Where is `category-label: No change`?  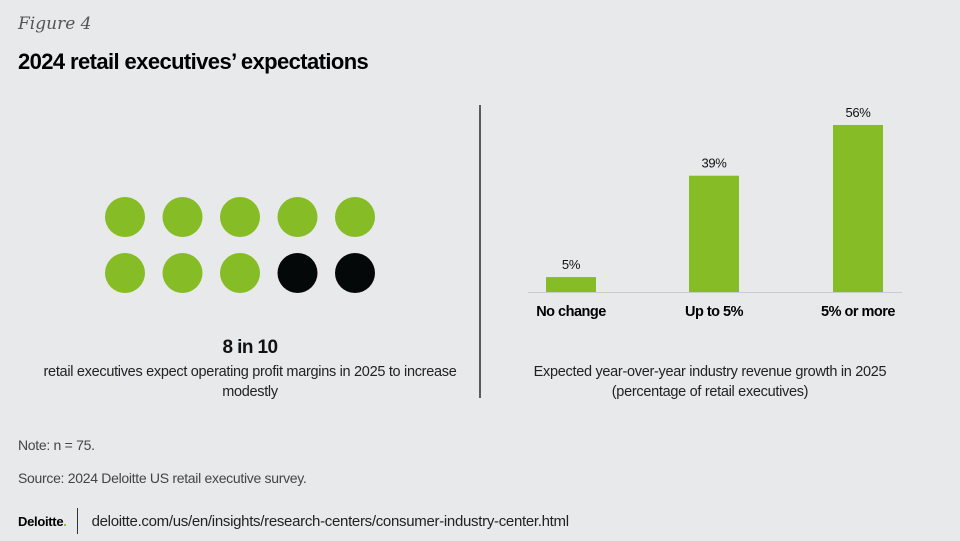
category-label: No change is located at coordinates (571, 312).